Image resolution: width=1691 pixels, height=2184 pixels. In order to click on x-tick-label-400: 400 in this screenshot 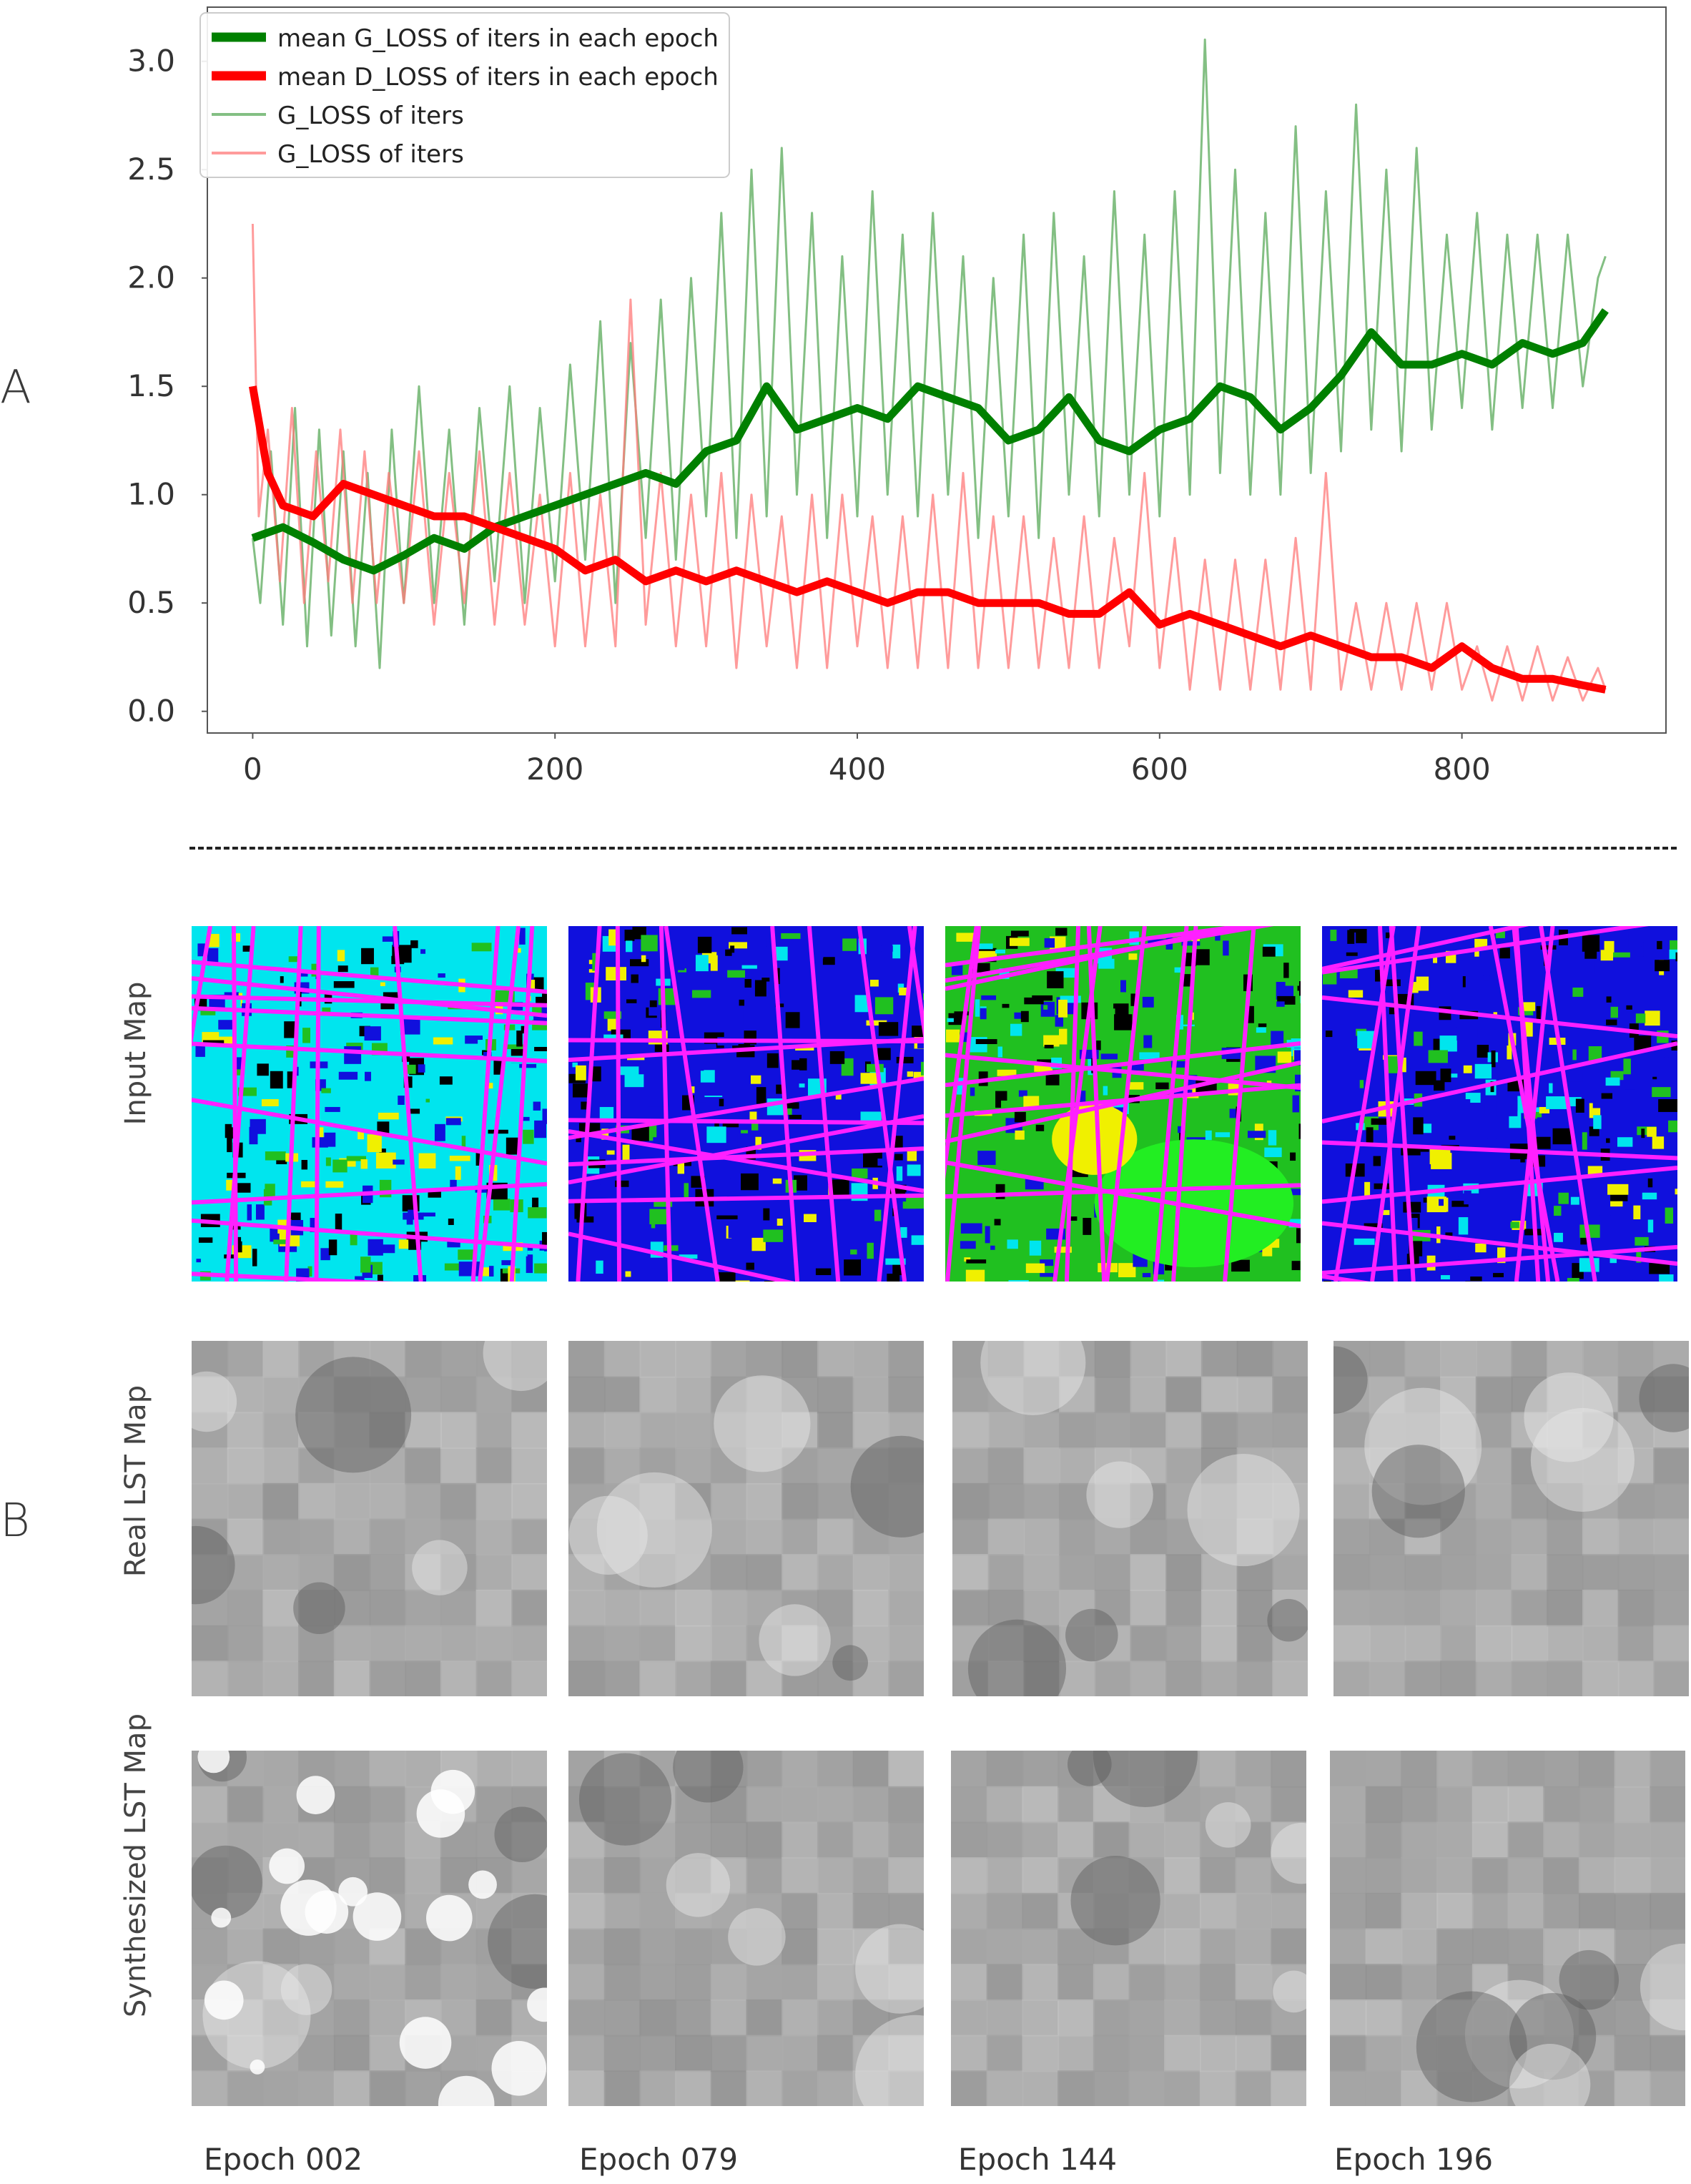, I will do `click(857, 769)`.